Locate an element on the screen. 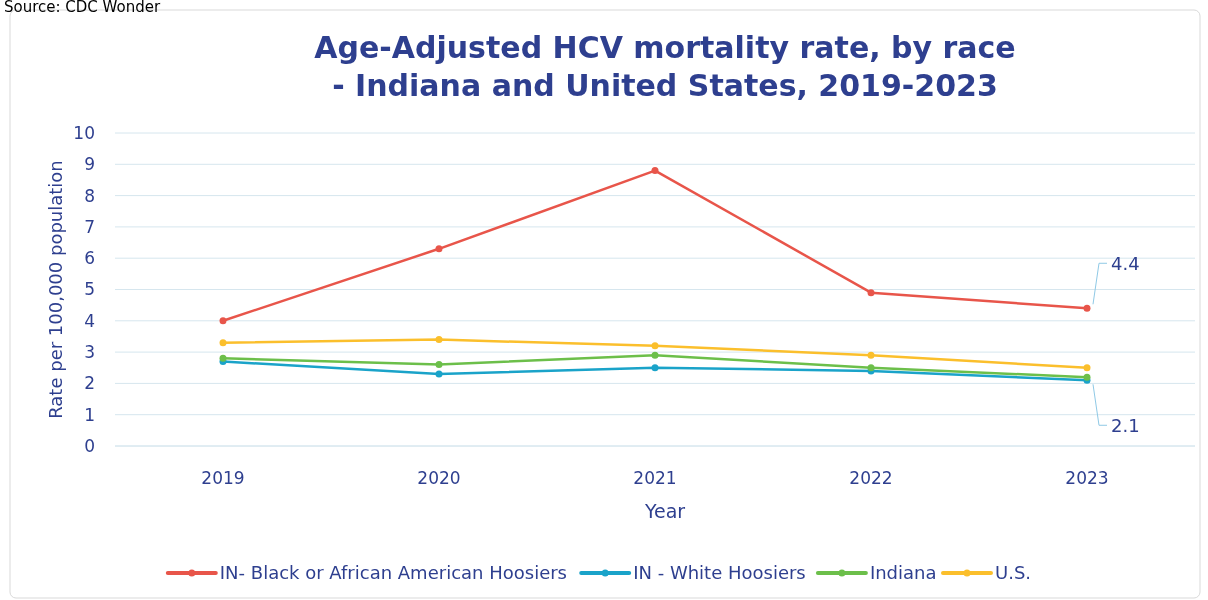  y-tick-label: 0 is located at coordinates (89, 445).